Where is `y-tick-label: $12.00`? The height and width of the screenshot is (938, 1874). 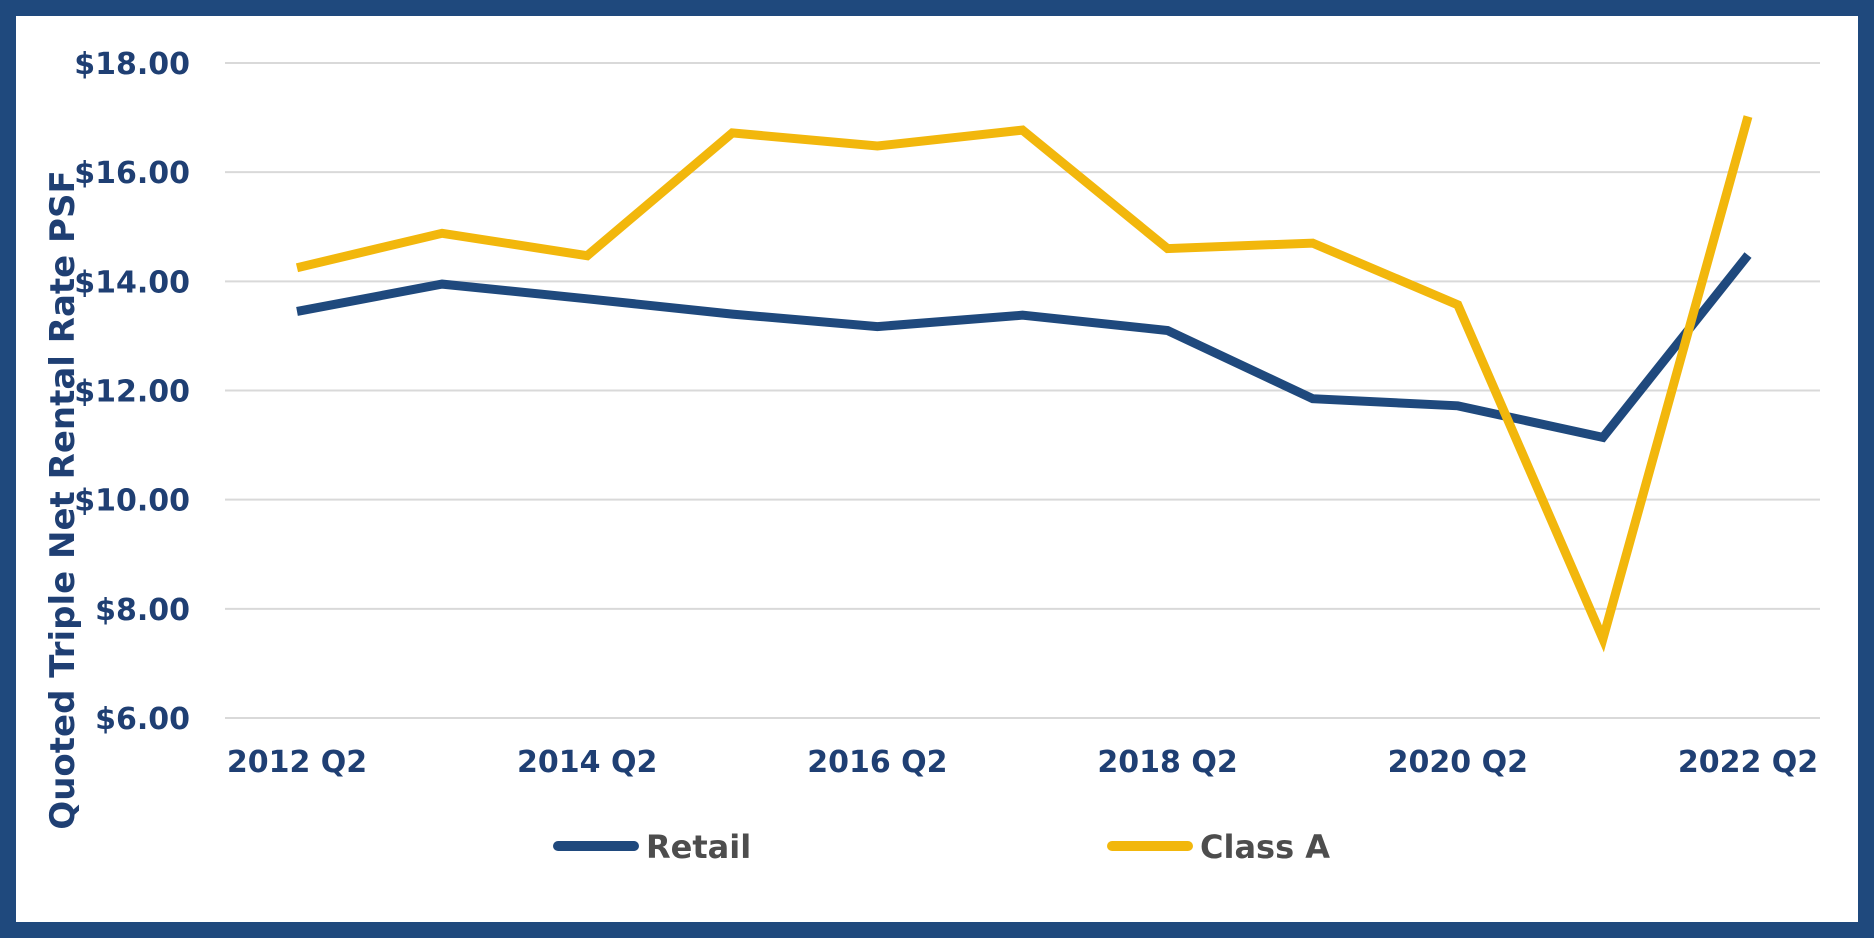
y-tick-label: $12.00 is located at coordinates (132, 392).